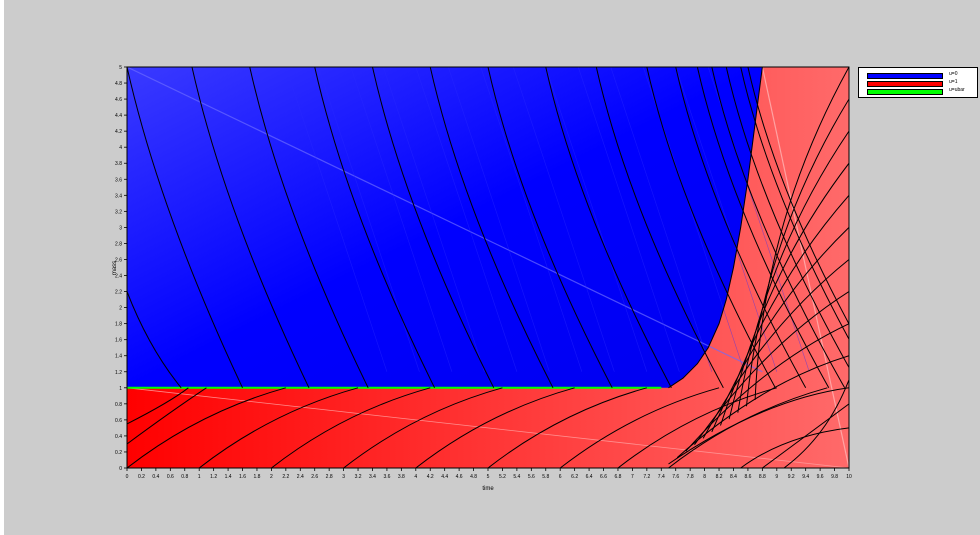 This screenshot has height=535, width=980. What do you see at coordinates (444, 477) in the screenshot?
I see `x-tick-label: 4.4` at bounding box center [444, 477].